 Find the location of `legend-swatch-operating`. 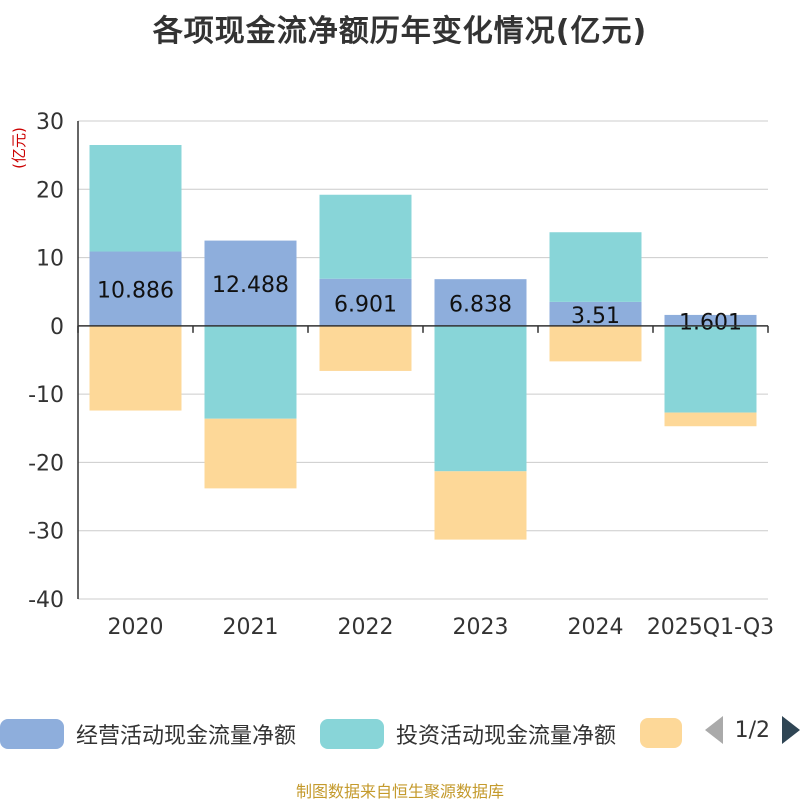

legend-swatch-operating is located at coordinates (32, 734).